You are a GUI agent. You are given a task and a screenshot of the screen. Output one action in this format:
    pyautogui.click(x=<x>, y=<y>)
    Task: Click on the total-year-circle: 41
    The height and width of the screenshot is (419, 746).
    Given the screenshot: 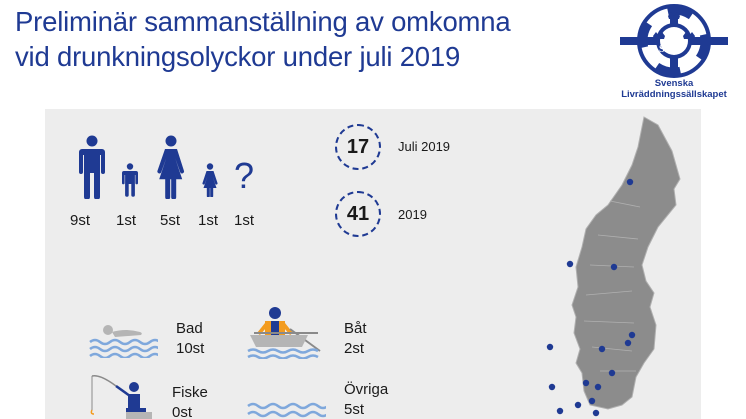 What is the action you would take?
    pyautogui.click(x=358, y=214)
    